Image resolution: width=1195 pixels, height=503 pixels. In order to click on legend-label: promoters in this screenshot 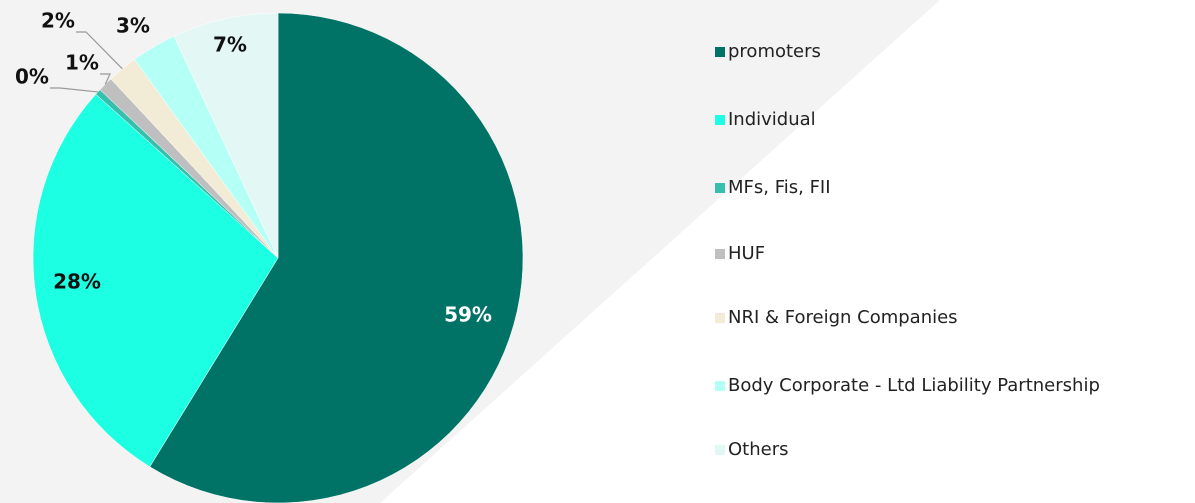, I will do `click(774, 51)`.